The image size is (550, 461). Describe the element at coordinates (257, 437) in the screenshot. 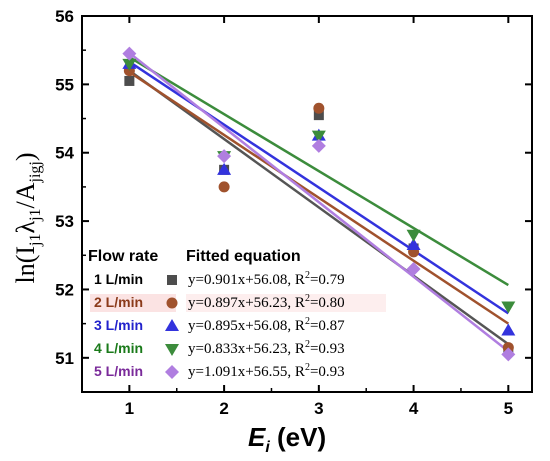

I see `x-axis-label-var: E` at that location.